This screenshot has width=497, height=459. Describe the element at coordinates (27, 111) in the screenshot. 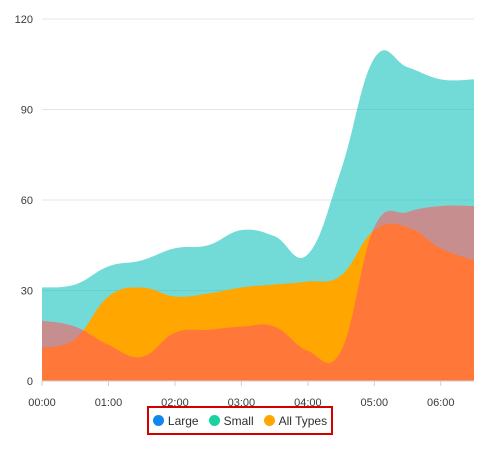

I see `y-tick-label-90: 90` at that location.